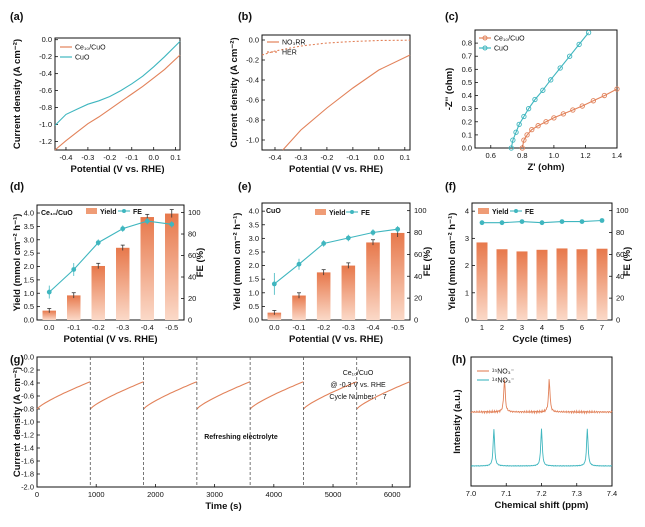 This screenshot has width=645, height=527. What do you see at coordinates (450, 187) in the screenshot?
I see `panel-label: (f)` at bounding box center [450, 187].